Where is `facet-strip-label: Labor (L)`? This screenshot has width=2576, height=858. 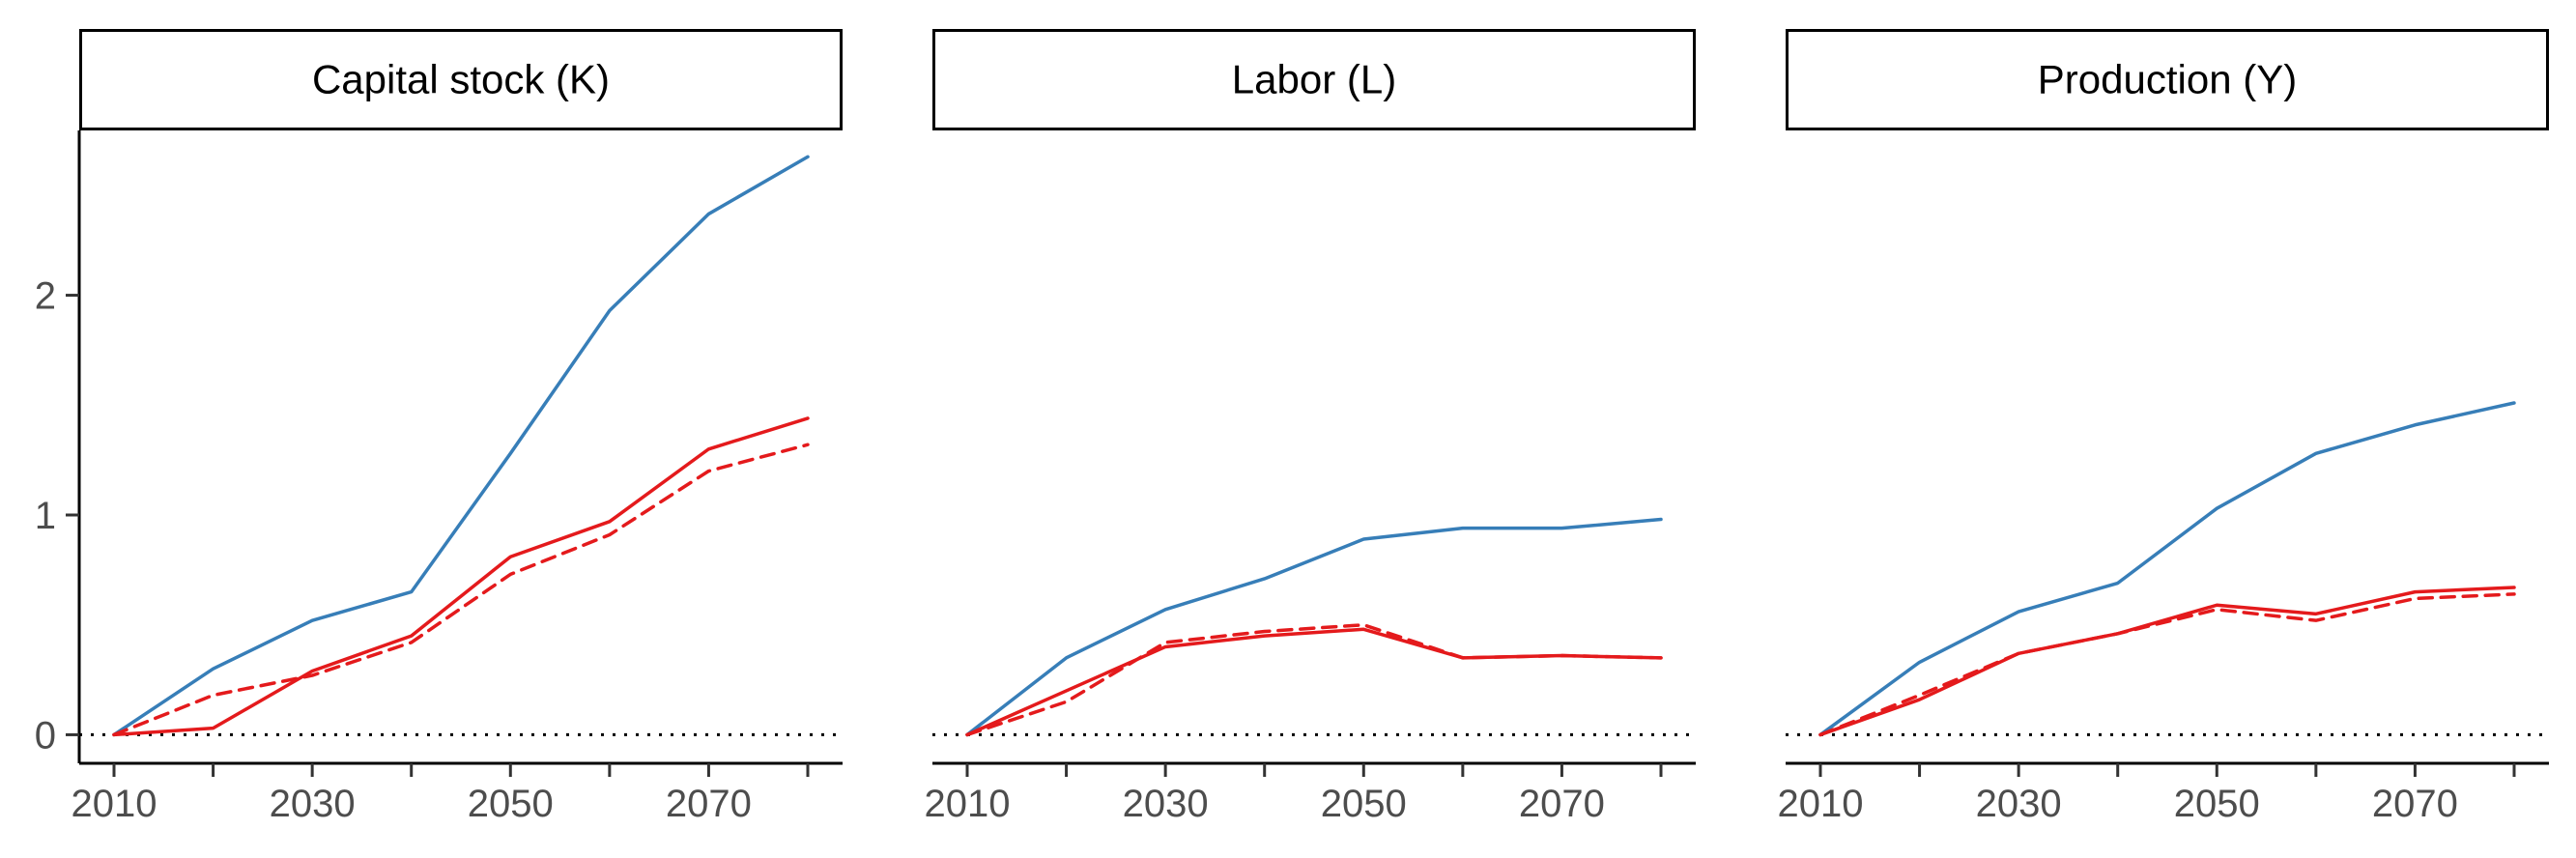
facet-strip-label: Labor (L) is located at coordinates (1314, 79).